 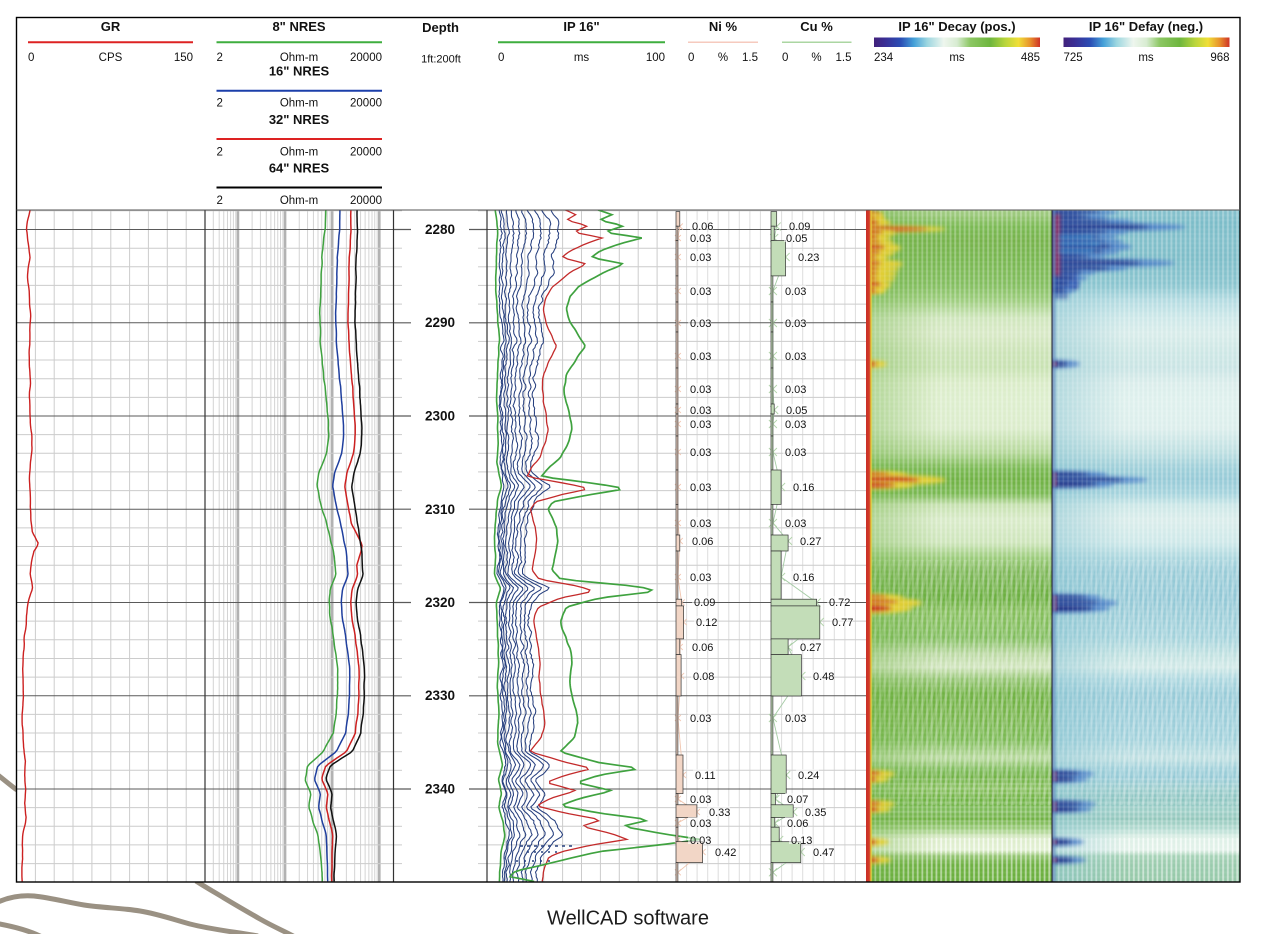 I want to click on svg-text: 2340, so click(x=440, y=789).